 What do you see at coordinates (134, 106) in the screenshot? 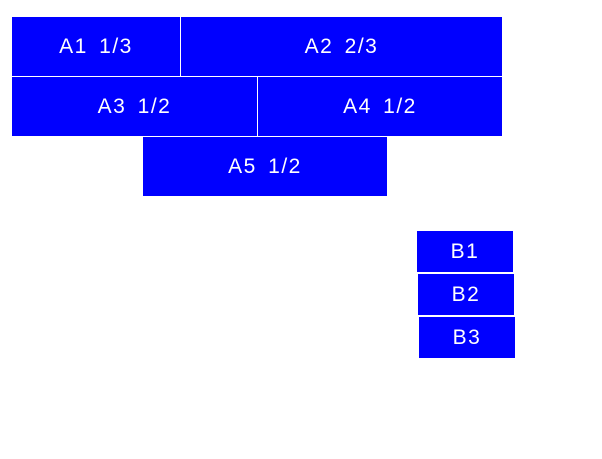
I see `box-a3: A3 1/2` at bounding box center [134, 106].